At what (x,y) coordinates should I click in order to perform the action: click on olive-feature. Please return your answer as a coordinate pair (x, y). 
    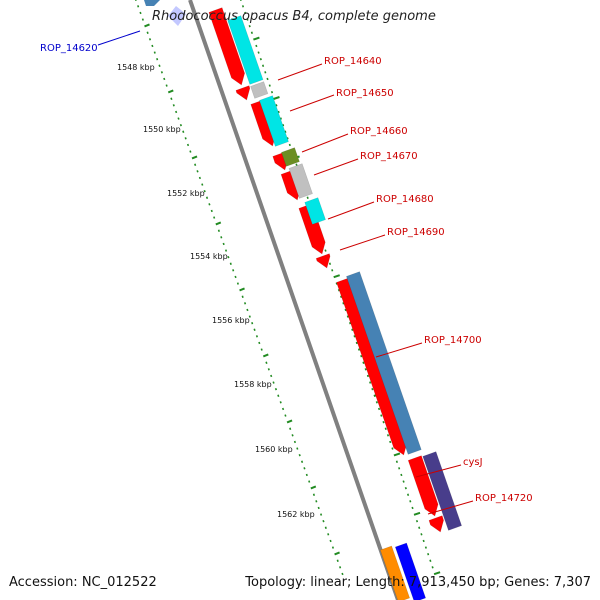
    Looking at the image, I should click on (290, 157).